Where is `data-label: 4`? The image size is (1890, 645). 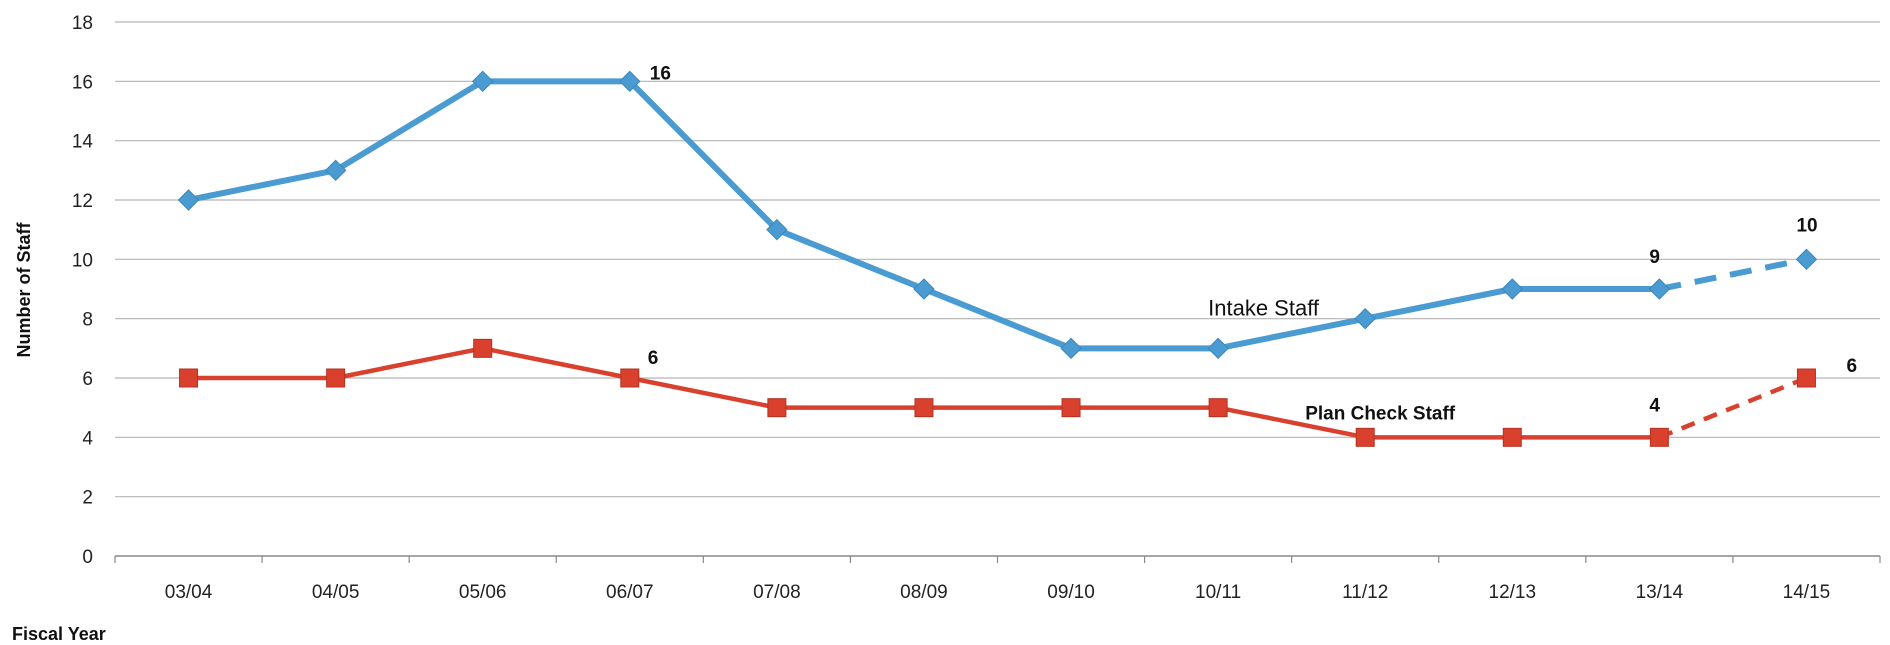
data-label: 4 is located at coordinates (1654, 405).